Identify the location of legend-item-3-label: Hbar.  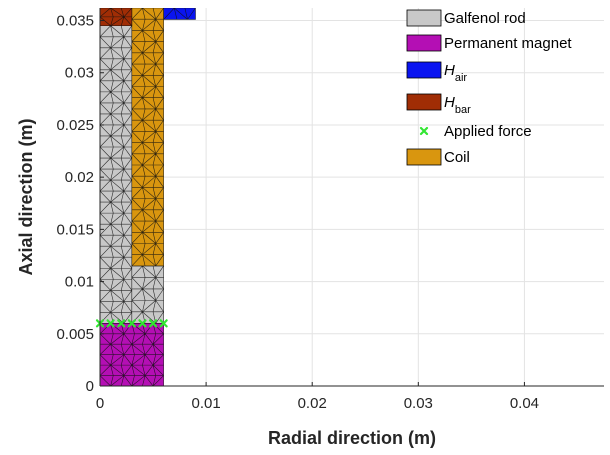
(457, 105).